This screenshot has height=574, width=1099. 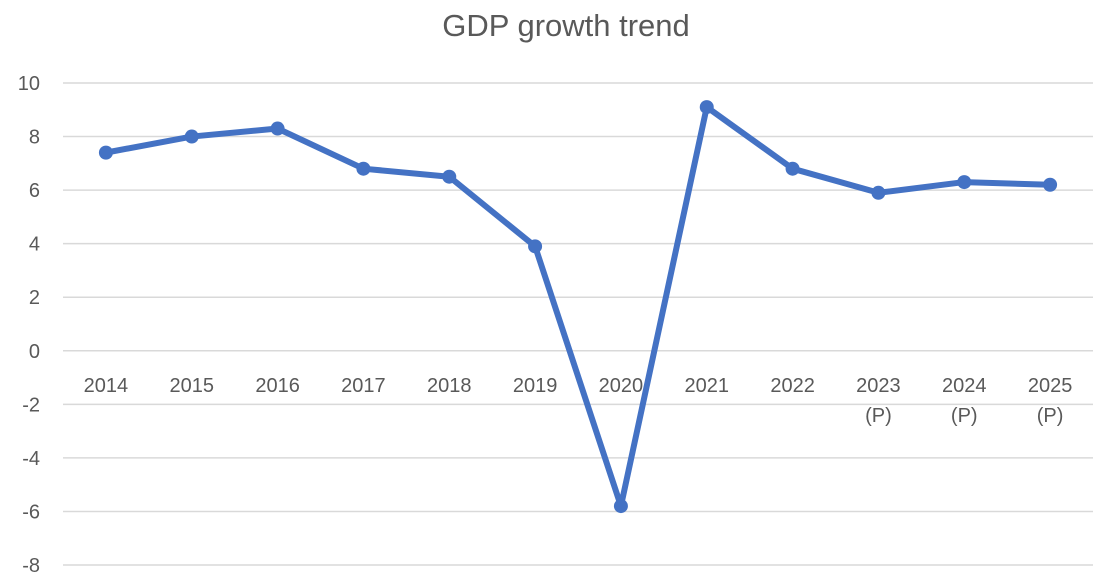 What do you see at coordinates (34, 298) in the screenshot?
I see `y-tick-label: 2` at bounding box center [34, 298].